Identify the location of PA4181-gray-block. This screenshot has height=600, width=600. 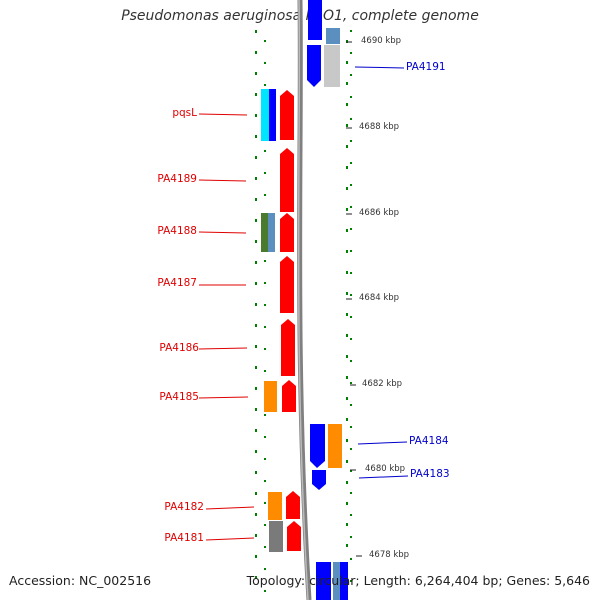
(276, 536).